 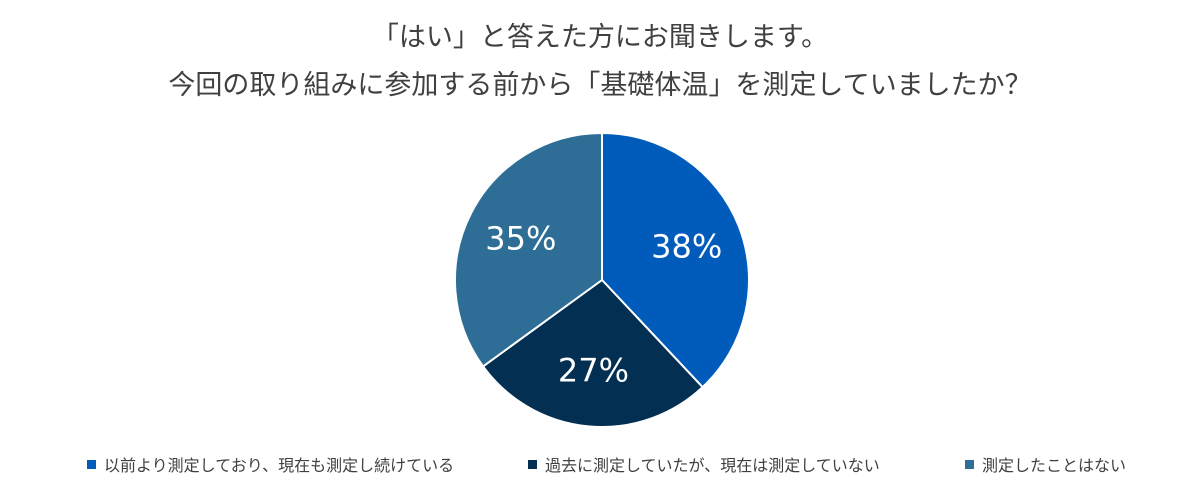 I want to click on pie-slice-never, so click(x=528, y=249).